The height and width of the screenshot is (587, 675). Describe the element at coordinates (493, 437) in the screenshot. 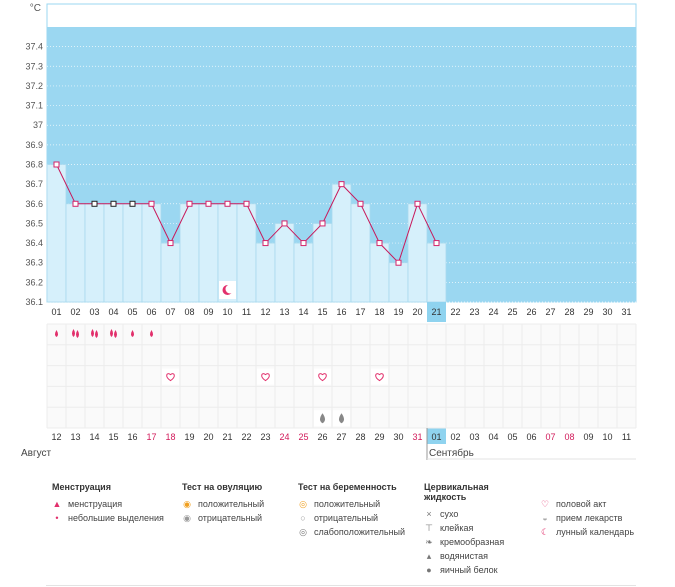

I see `calendar-date-label: 04` at that location.